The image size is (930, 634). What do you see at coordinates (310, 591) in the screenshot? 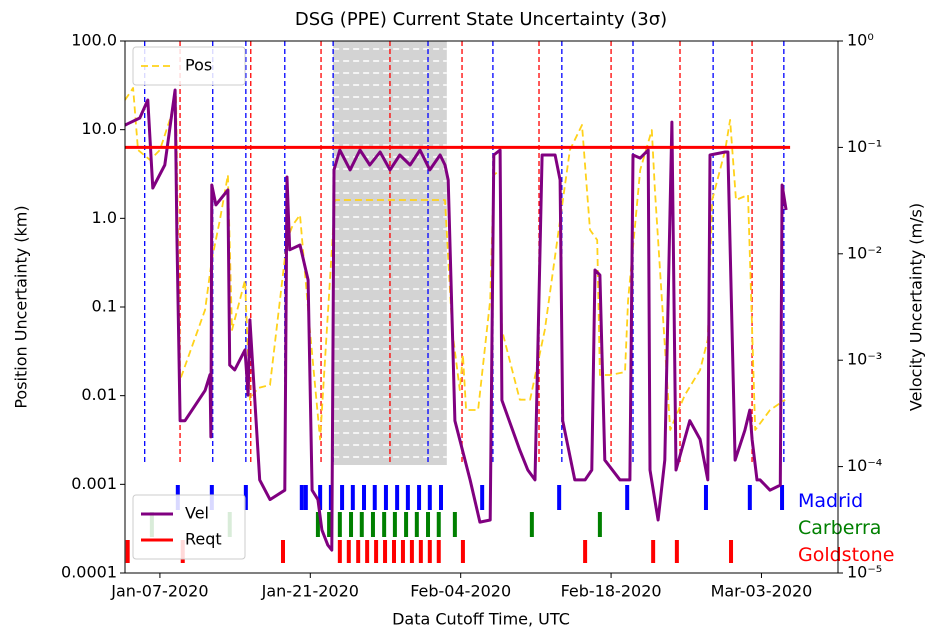
I see `x-tick-label: Jan-21-2020` at bounding box center [310, 591].